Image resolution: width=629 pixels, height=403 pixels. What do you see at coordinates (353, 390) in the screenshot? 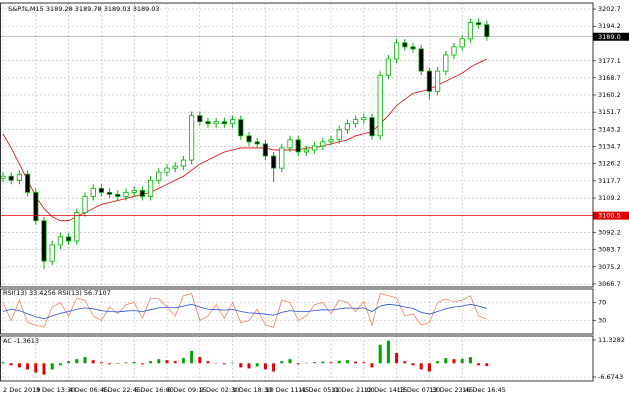
I see `x-tick-label: 11 Dec 21:00` at bounding box center [353, 390].